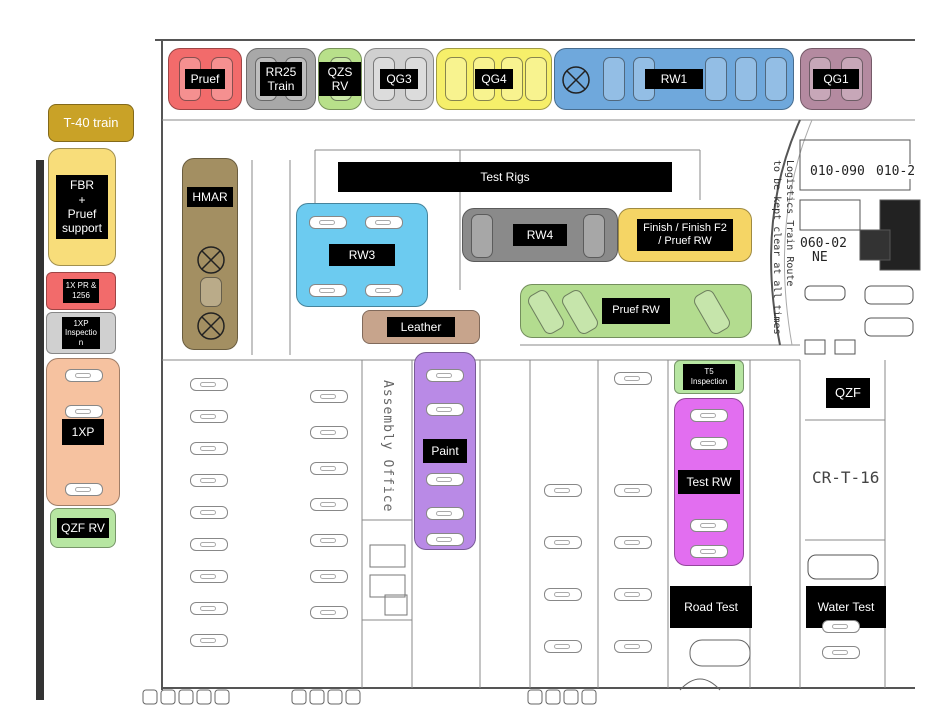 This screenshot has height=707, width=927. Describe the element at coordinates (820, 257) in the screenshot. I see `equipment-code: NE` at that location.